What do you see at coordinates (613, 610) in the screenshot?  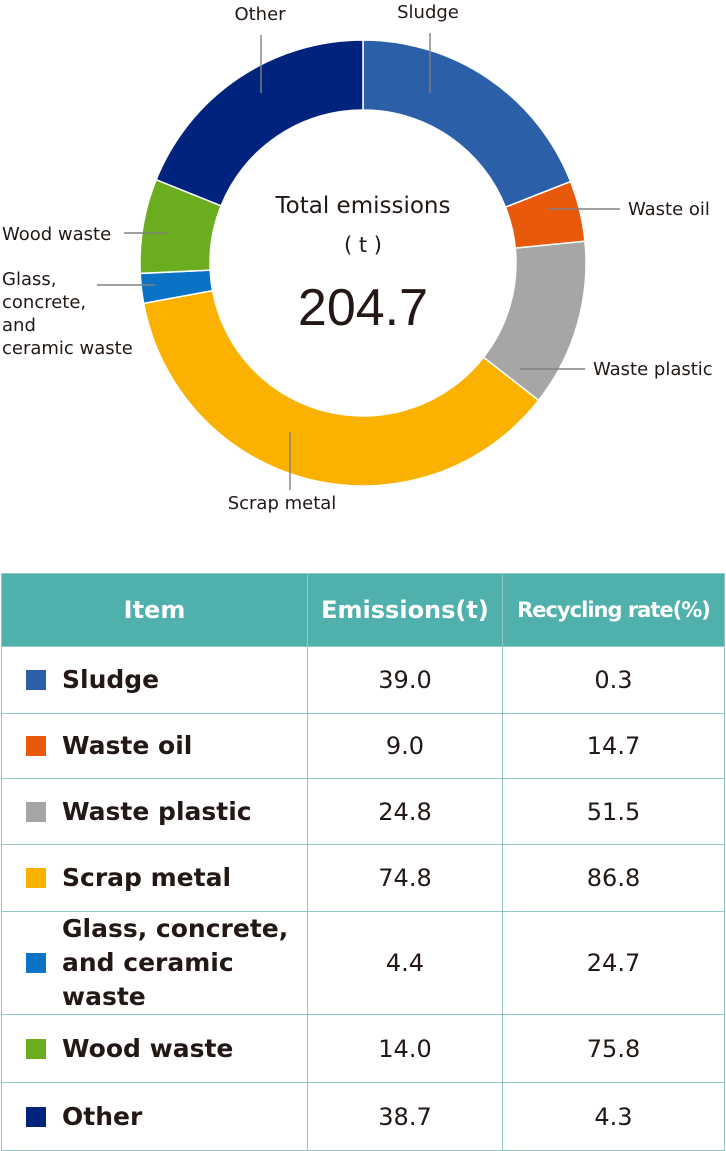 I see `header-recycling-rate: Recycling rate(%)` at bounding box center [613, 610].